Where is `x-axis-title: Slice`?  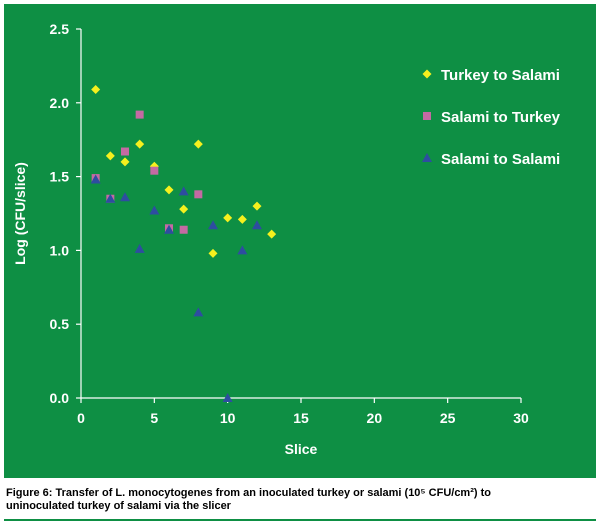
x-axis-title: Slice is located at coordinates (301, 449).